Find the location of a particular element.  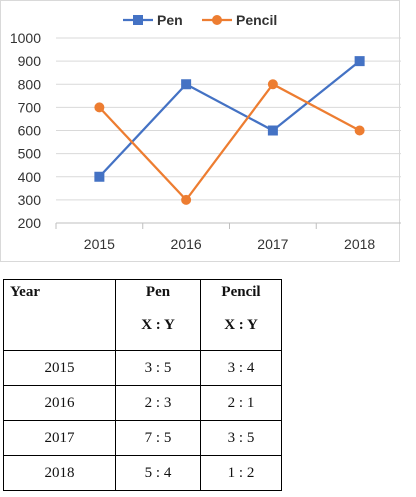

header-pen-ratio-label: X : Y is located at coordinates (158, 325).